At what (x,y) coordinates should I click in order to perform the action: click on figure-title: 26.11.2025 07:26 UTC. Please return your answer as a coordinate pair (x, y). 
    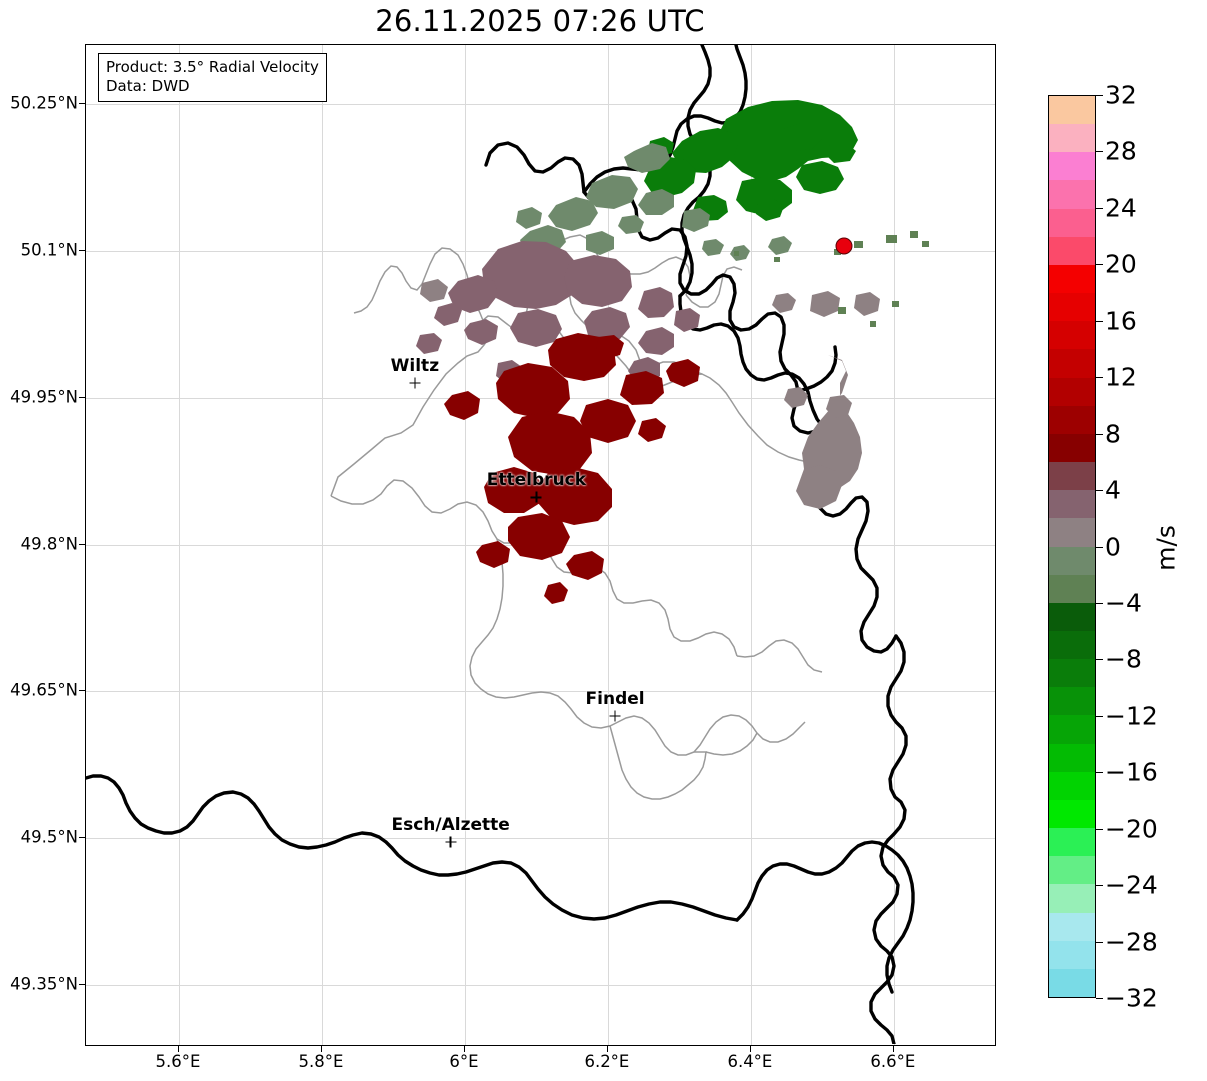
    Looking at the image, I should click on (540, 21).